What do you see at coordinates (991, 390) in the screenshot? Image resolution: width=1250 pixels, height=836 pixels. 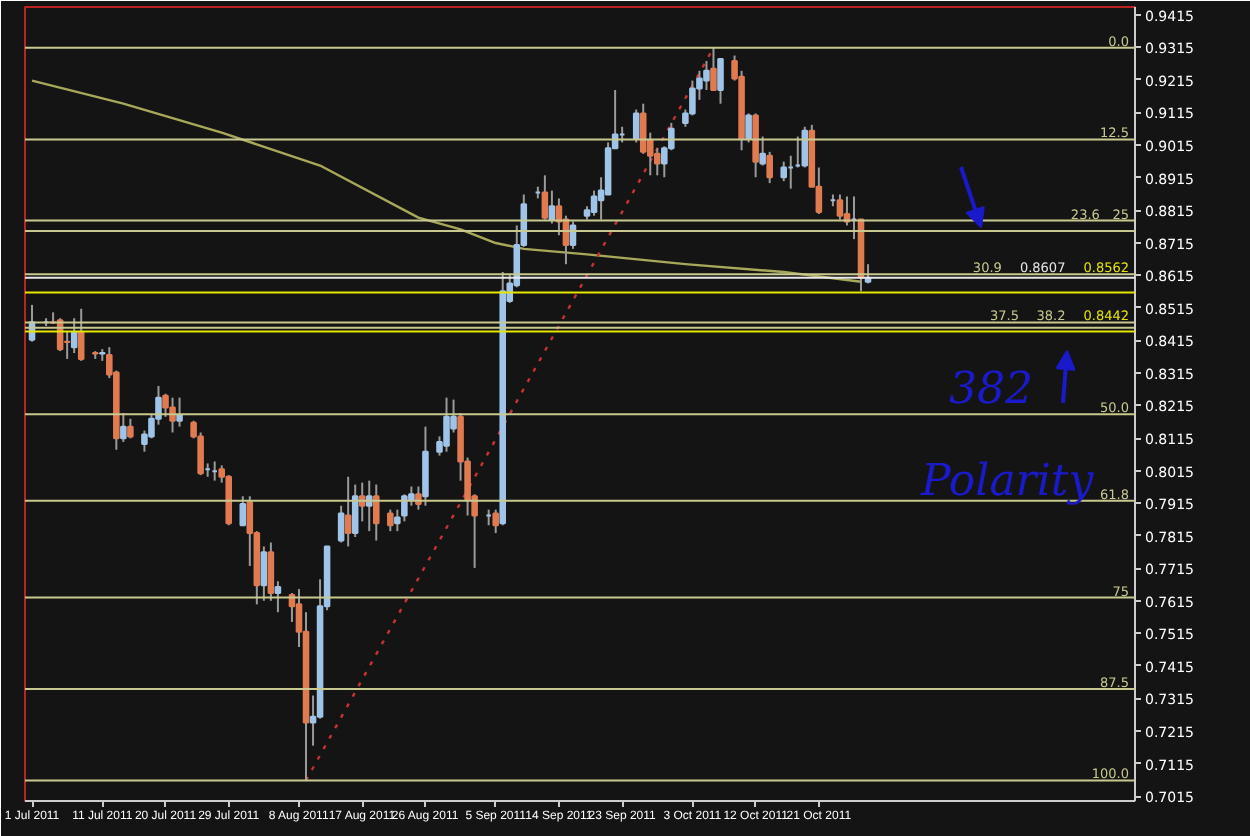 I see `annotation: 382` at bounding box center [991, 390].